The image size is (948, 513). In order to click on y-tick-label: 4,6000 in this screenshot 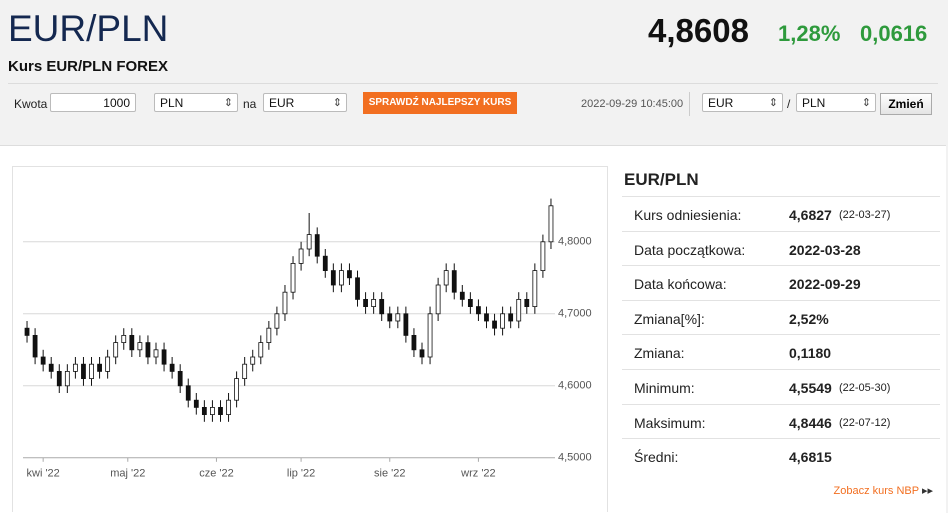, I will do `click(575, 386)`.